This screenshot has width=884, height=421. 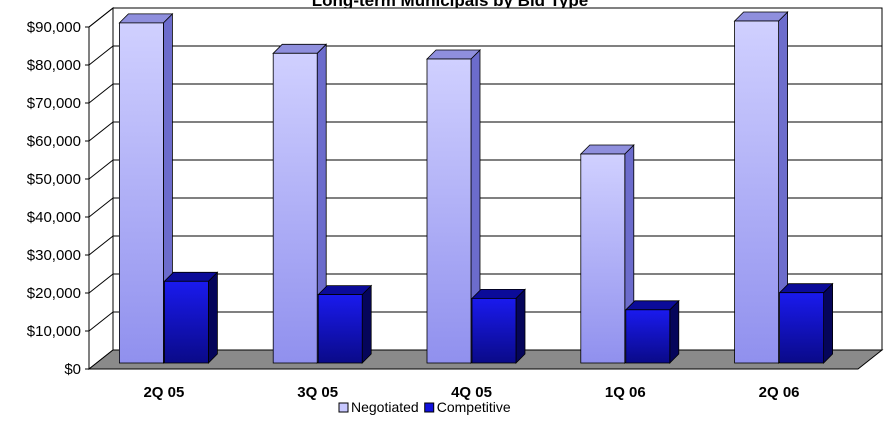 I want to click on y-tick-label: $30,000, so click(x=54, y=255).